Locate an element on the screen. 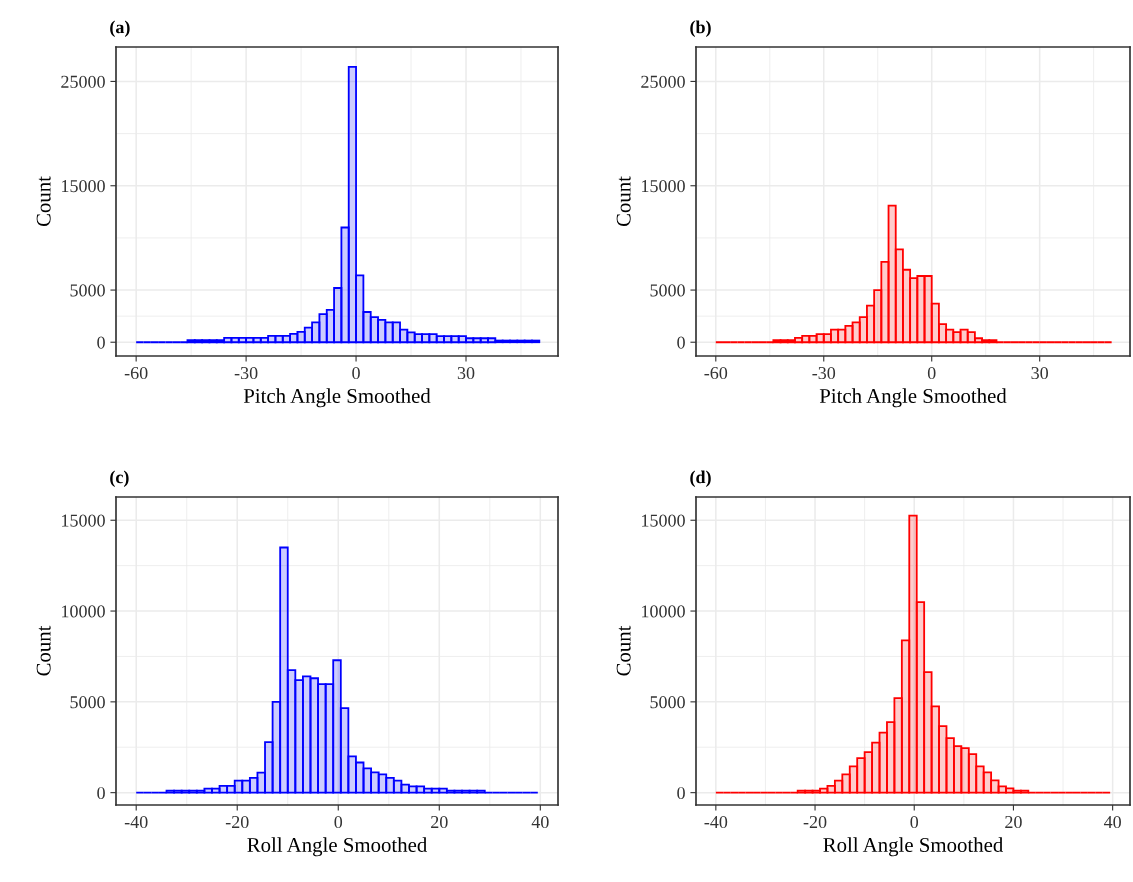 This screenshot has height=882, width=1133. chart-title: (d) is located at coordinates (700, 478).